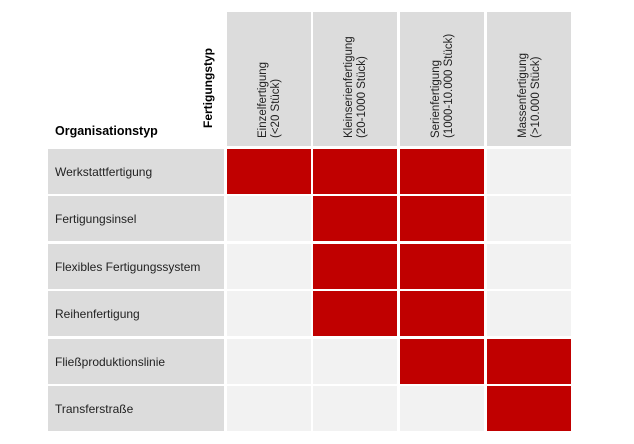 This screenshot has height=444, width=634. I want to click on column-header-serienfertigung: Serienfertigung (1000-10.000 Stück), so click(442, 79).